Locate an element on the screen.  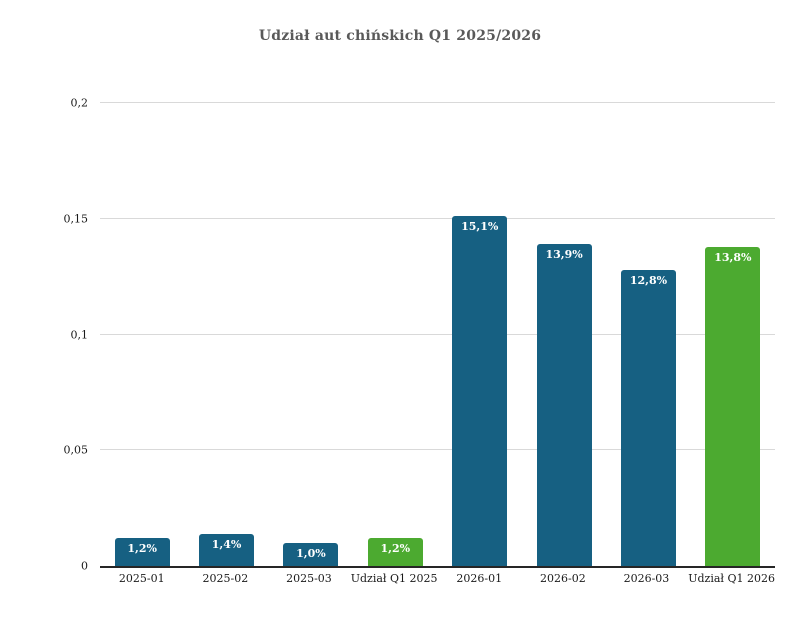
x-axis-tick-label: 2025-02 is located at coordinates (225, 578).